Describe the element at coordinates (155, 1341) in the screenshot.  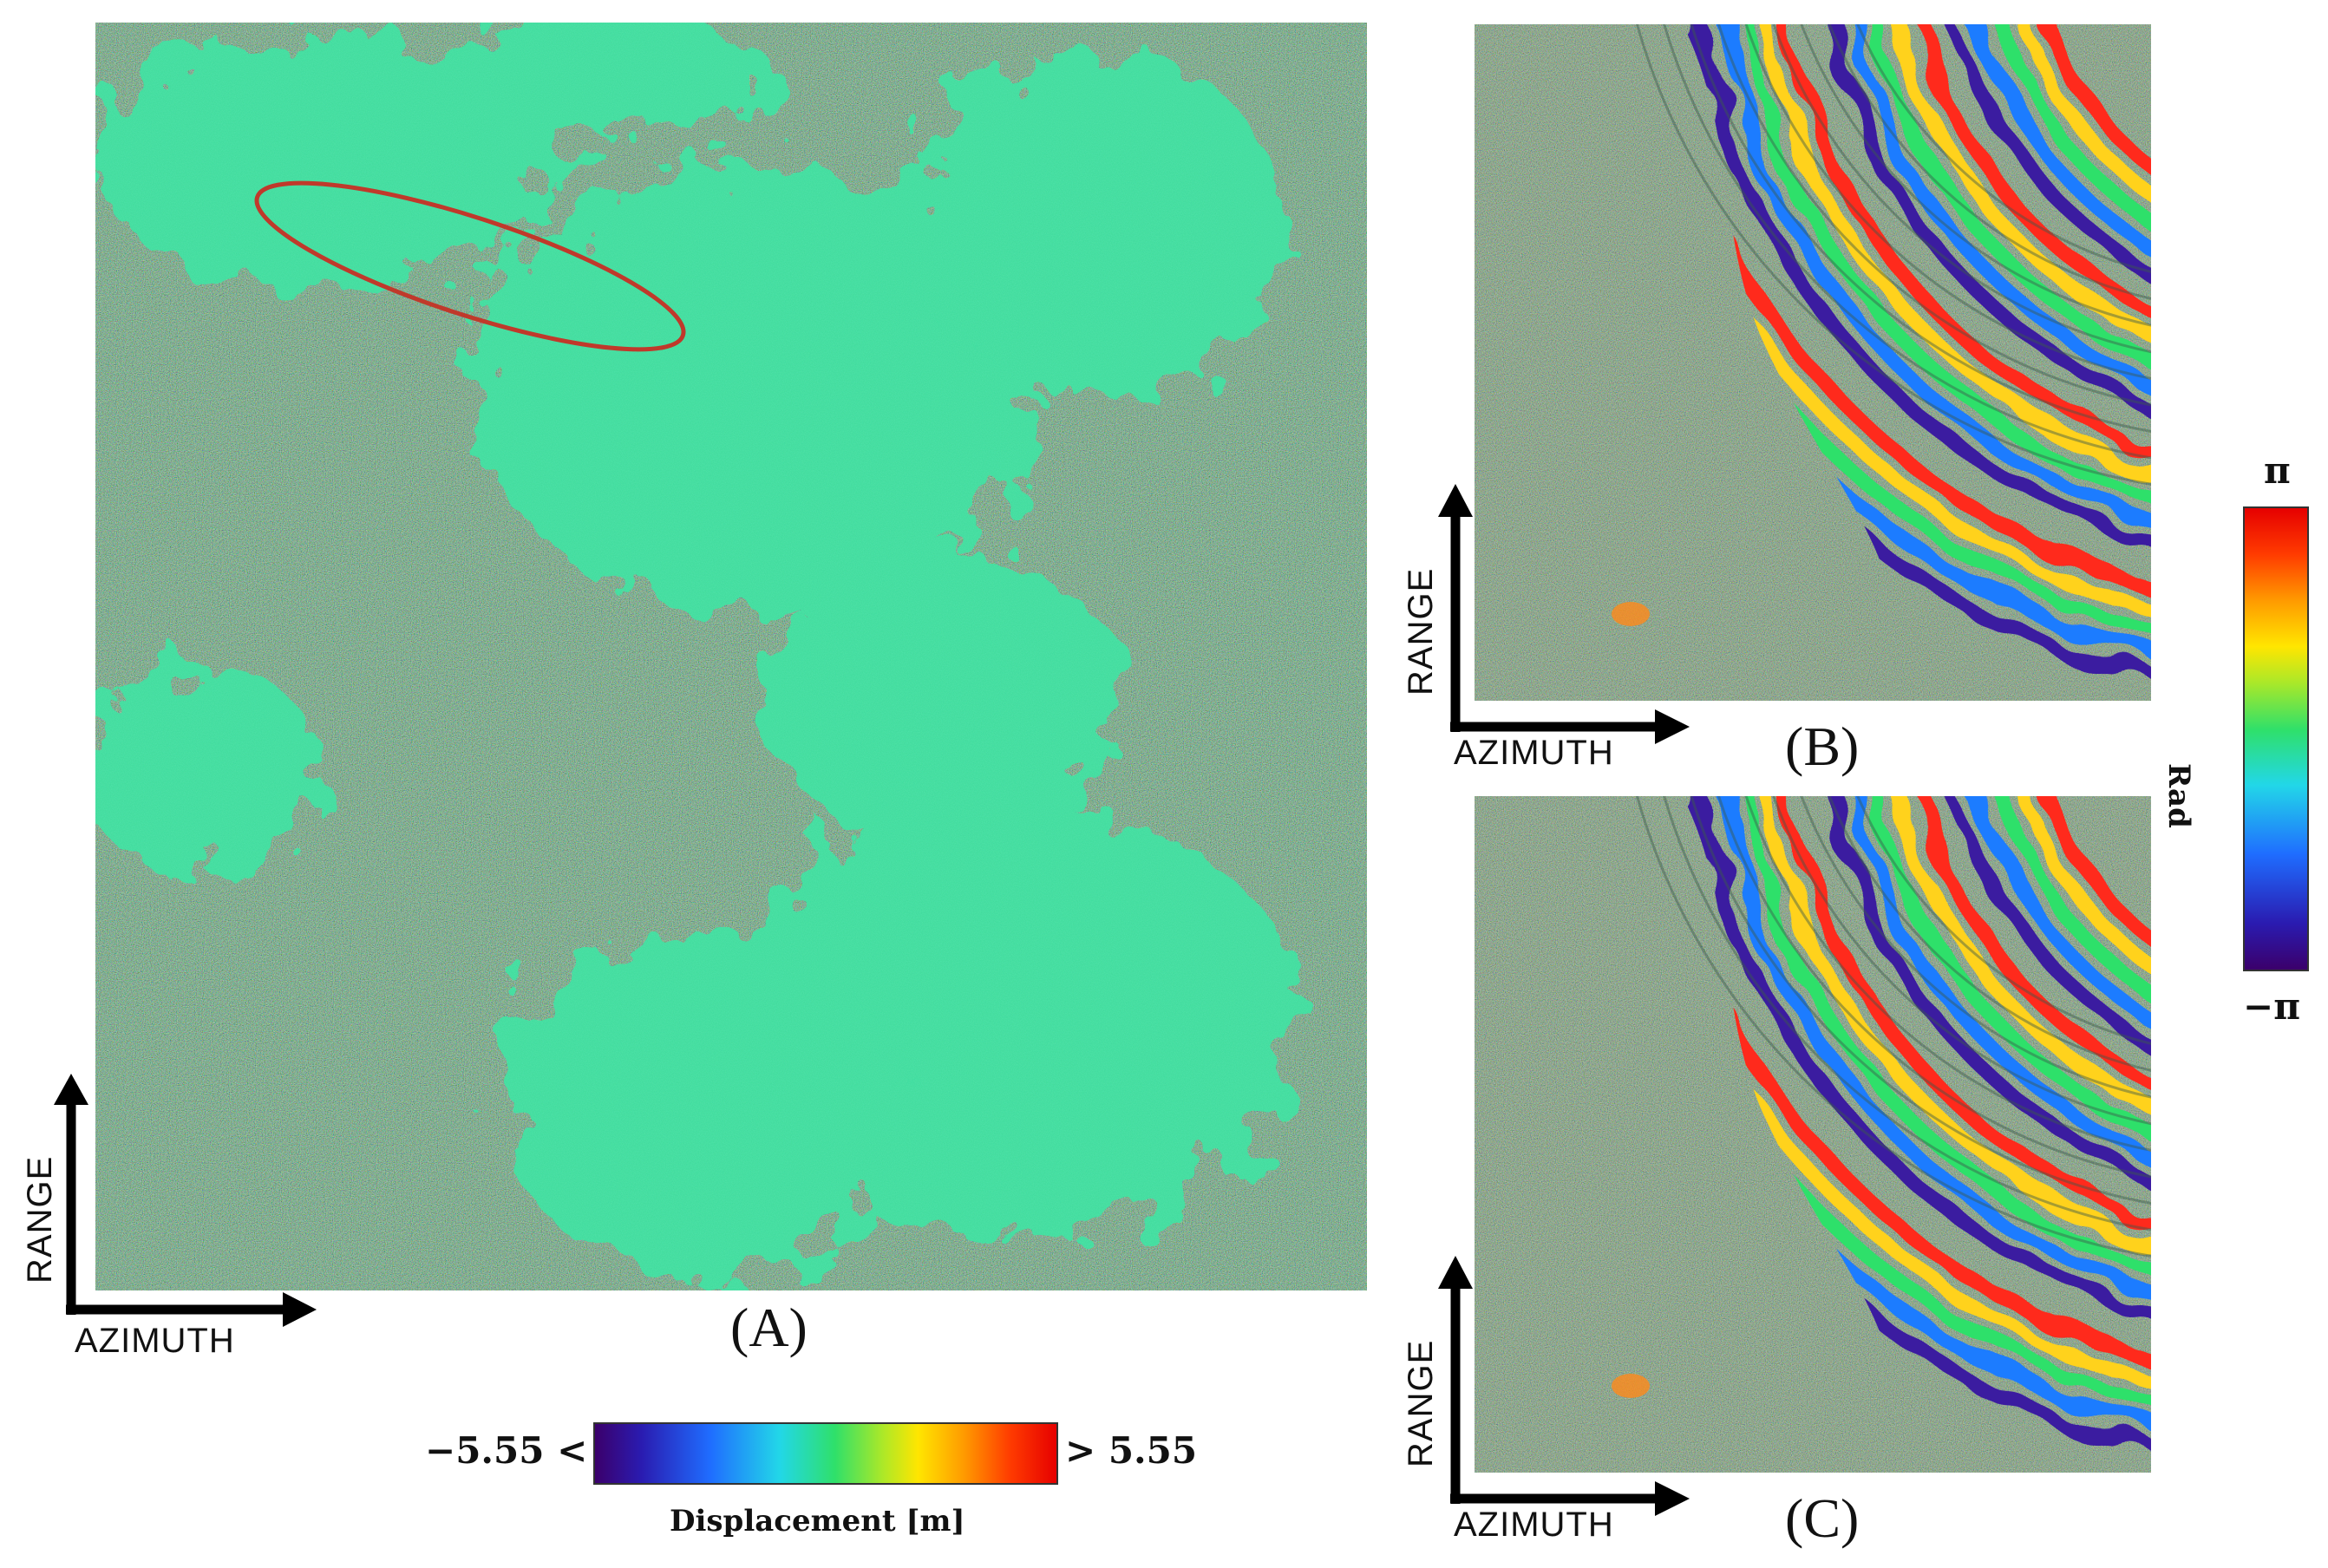
I see `azimuth-label-a: AZIMUTH` at that location.